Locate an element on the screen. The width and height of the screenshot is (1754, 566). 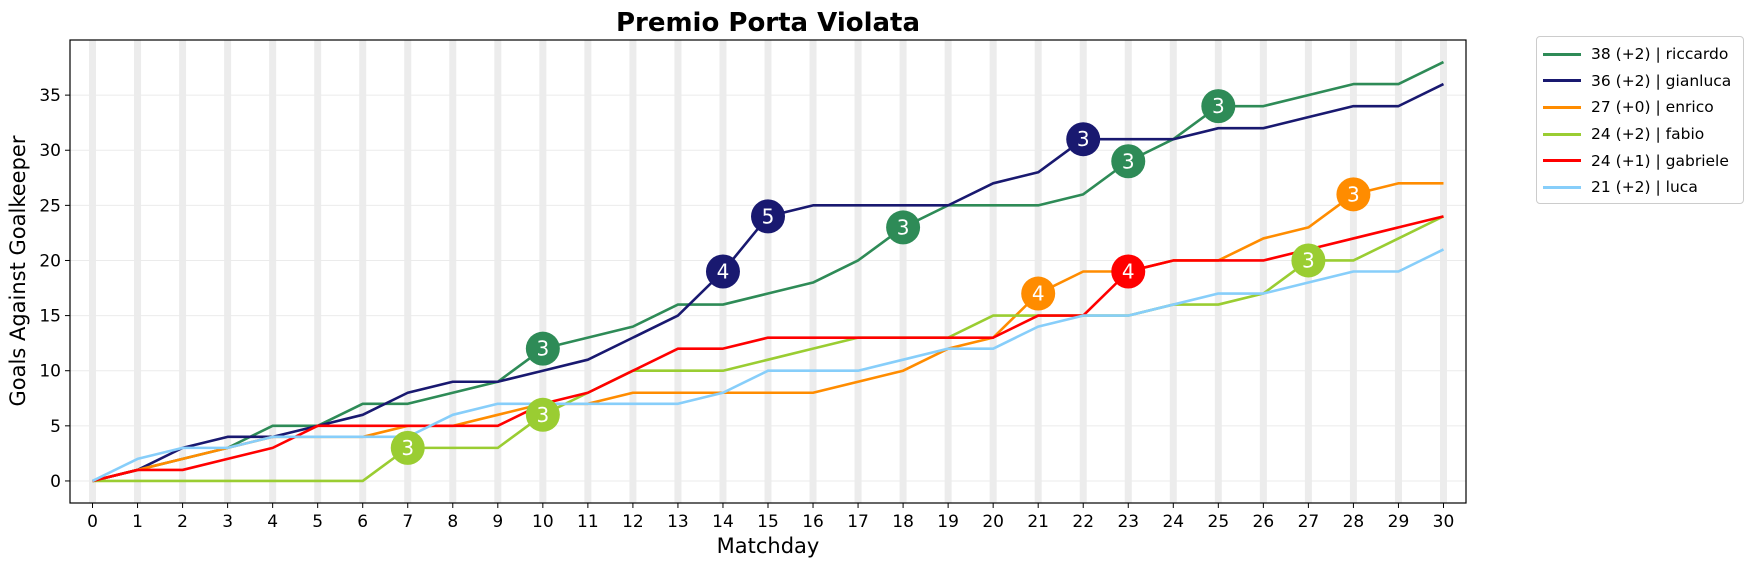
marker-label-gabriele: 4 is located at coordinates (1128, 272).